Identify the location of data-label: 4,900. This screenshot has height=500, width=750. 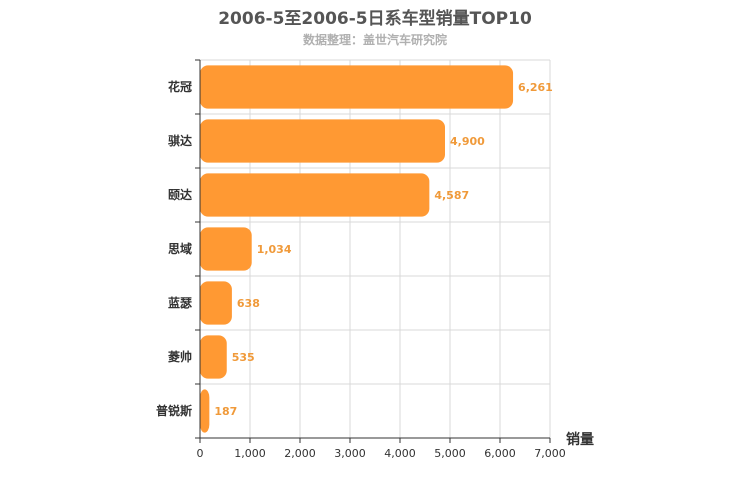
(467, 141).